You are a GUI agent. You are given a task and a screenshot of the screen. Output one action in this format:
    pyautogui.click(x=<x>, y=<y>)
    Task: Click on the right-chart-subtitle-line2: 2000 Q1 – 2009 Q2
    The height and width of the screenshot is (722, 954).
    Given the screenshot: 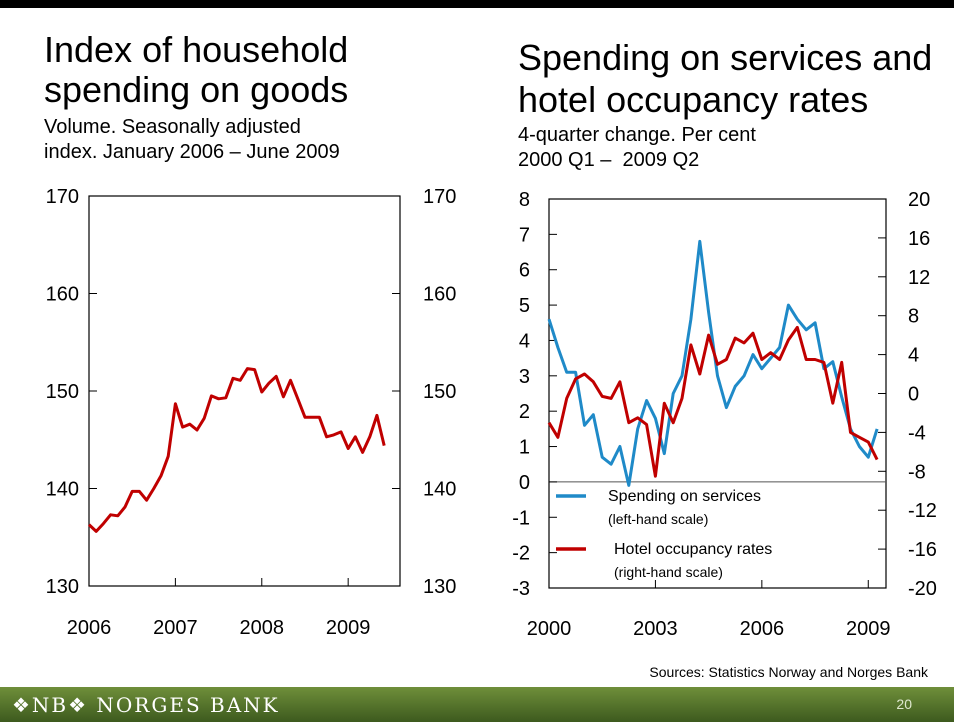 What is the action you would take?
    pyautogui.click(x=609, y=160)
    